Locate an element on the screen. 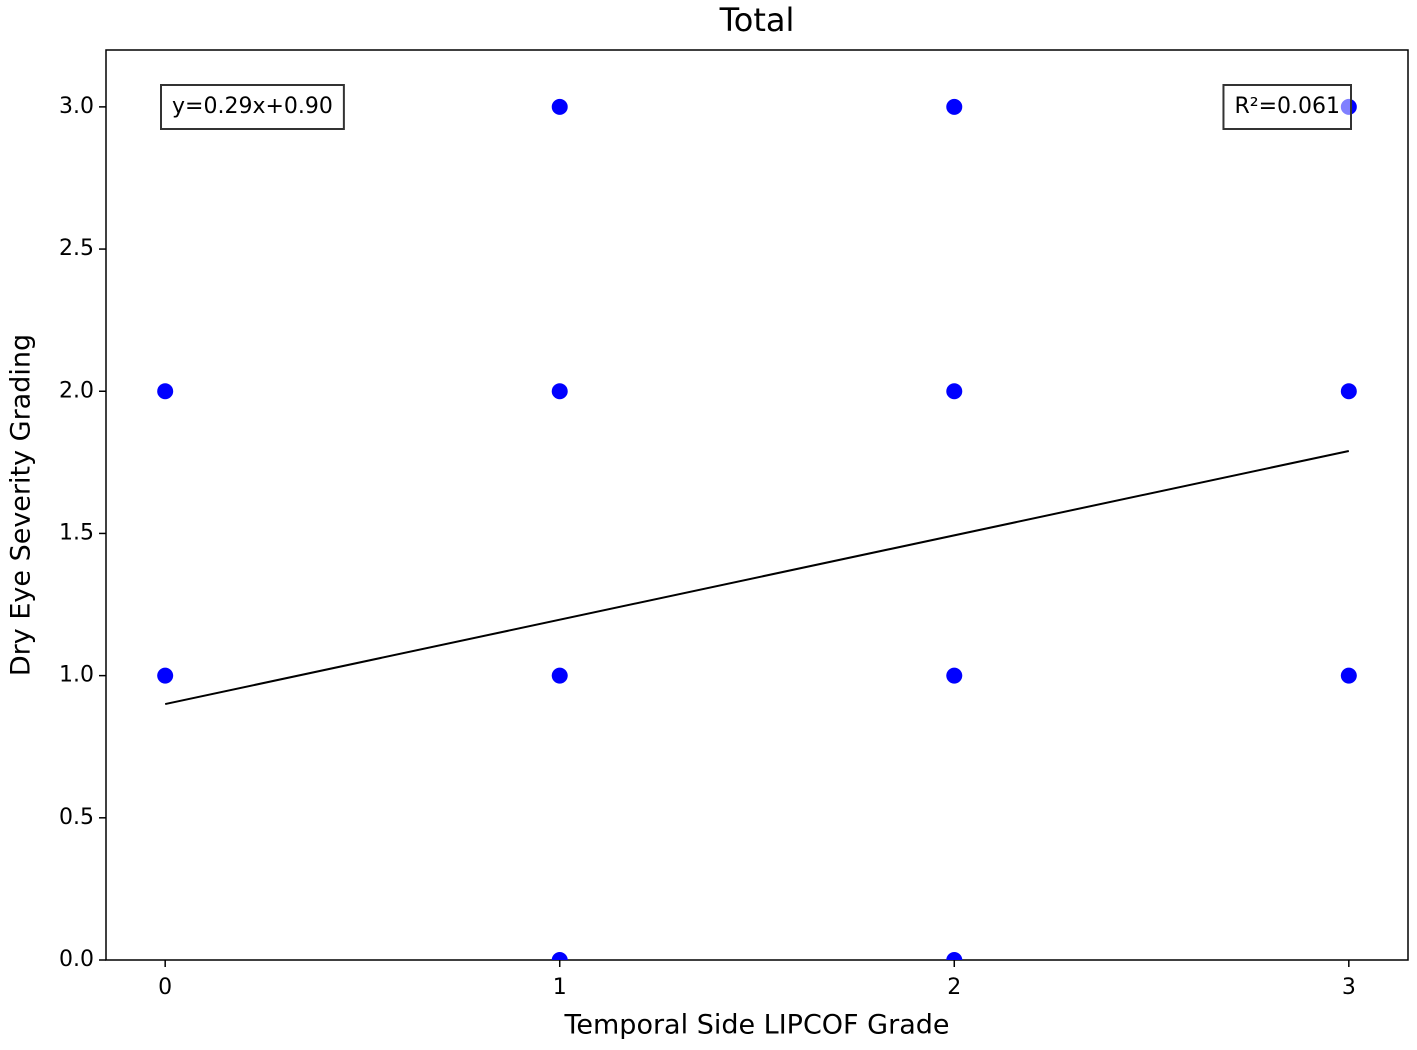 The width and height of the screenshot is (1417, 1050). y-axis-label: Dry Eye Severity Grading is located at coordinates (21, 505).